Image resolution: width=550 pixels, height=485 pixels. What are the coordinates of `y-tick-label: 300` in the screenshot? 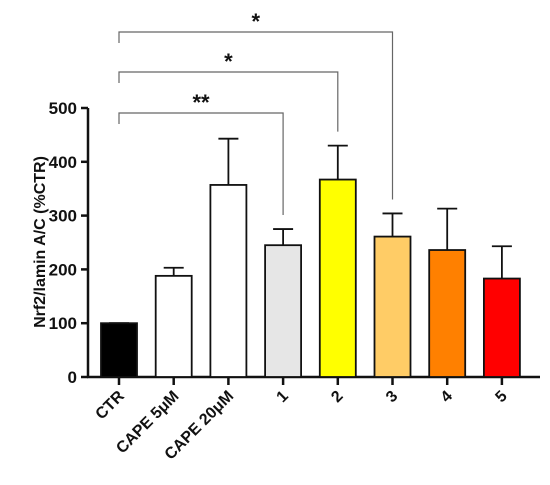 It's located at (63, 216).